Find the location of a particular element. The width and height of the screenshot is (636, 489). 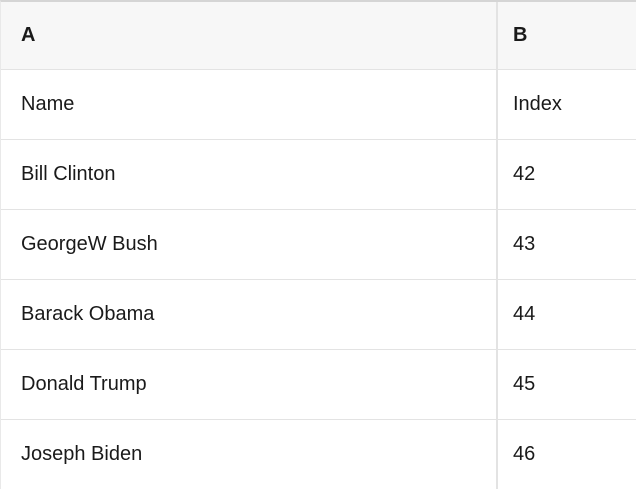

table-row: Bill Clinton 42 is located at coordinates (318, 175).